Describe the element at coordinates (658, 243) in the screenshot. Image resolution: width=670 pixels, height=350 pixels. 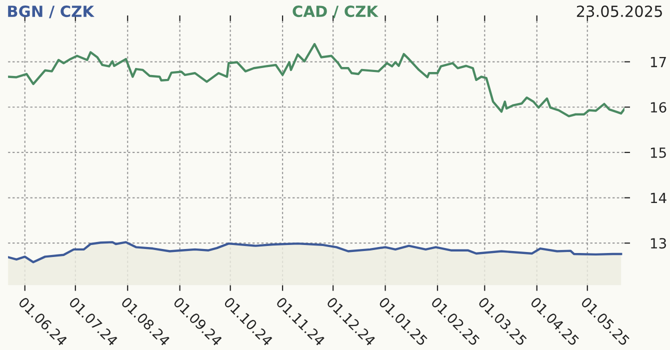
I see `y-tick-label: 13` at that location.